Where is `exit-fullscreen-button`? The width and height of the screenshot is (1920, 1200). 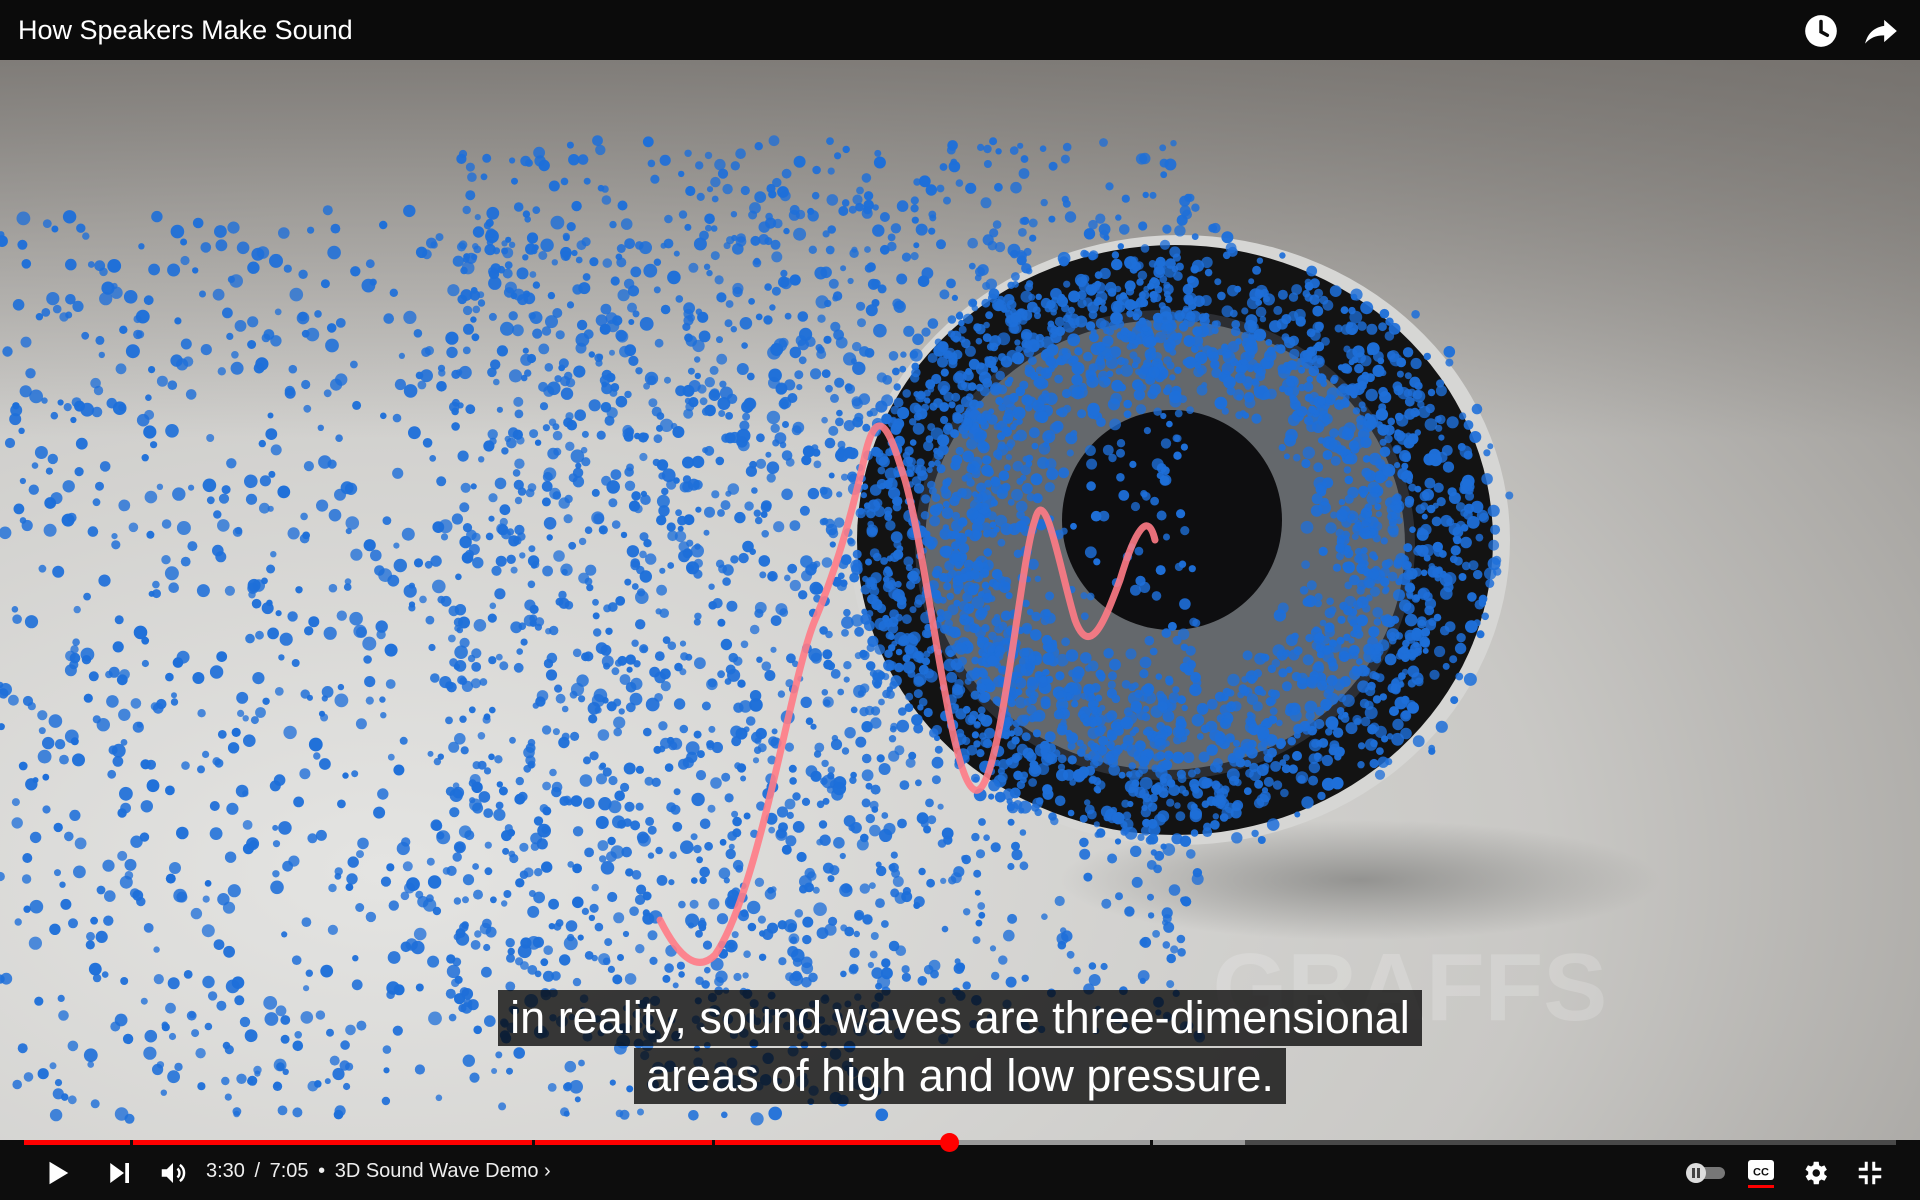 exit-fullscreen-button is located at coordinates (1870, 1173).